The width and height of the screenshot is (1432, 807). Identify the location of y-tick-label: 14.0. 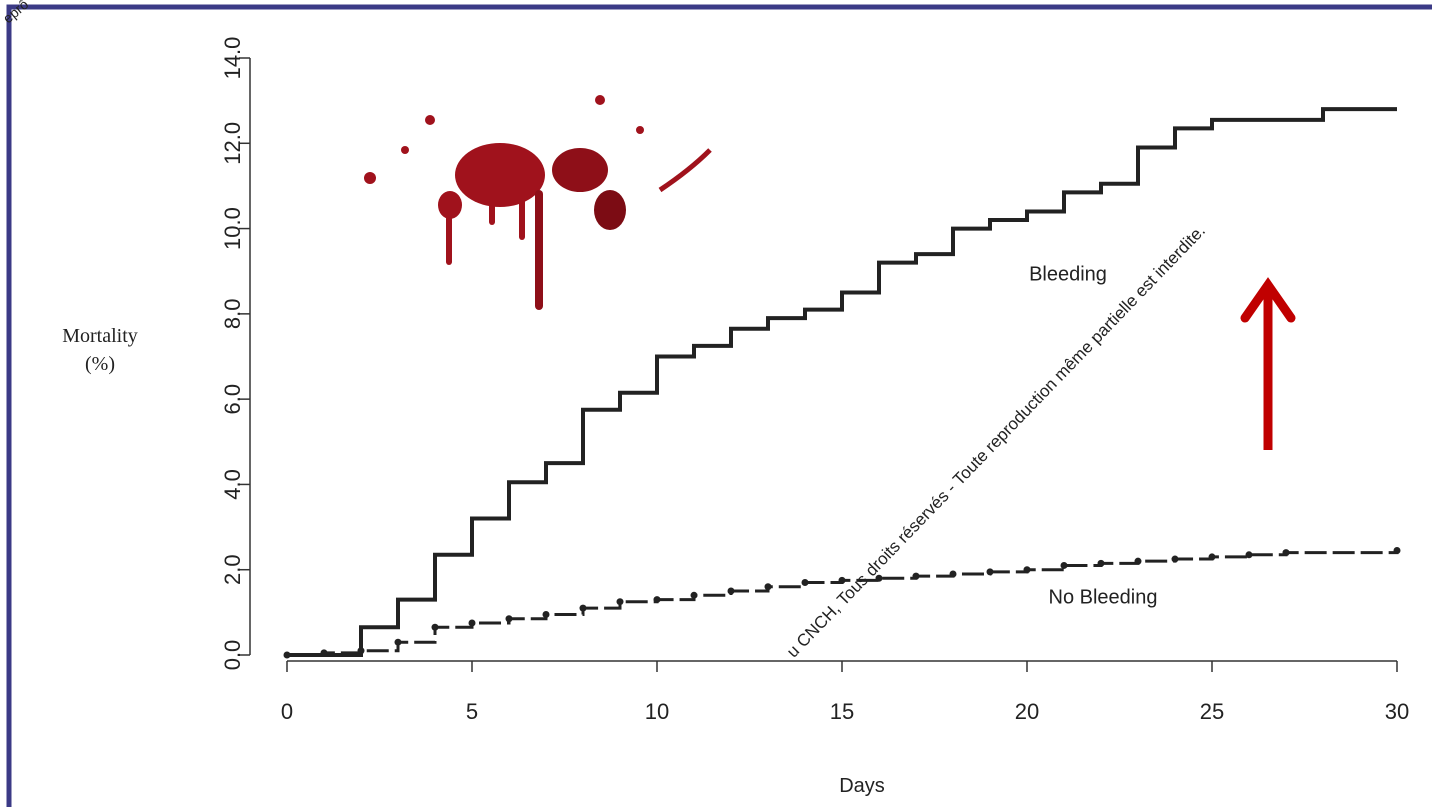
(232, 58).